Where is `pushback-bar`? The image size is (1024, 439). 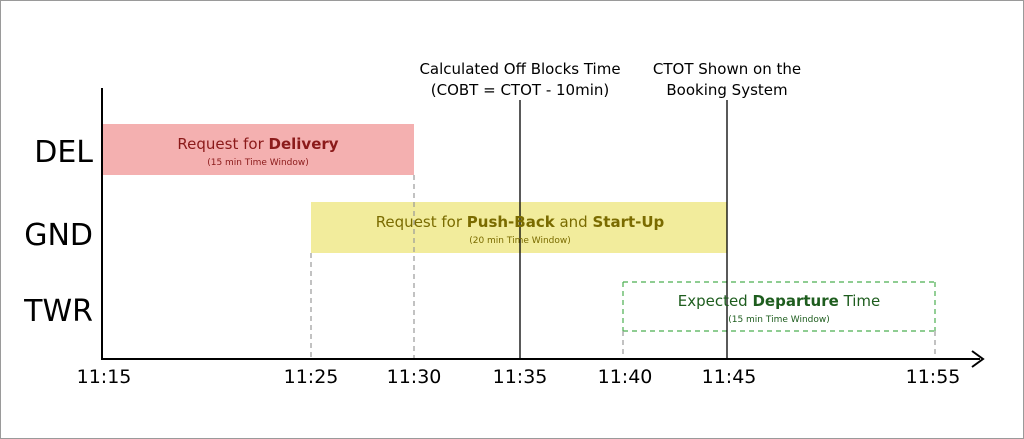 pushback-bar is located at coordinates (519, 227).